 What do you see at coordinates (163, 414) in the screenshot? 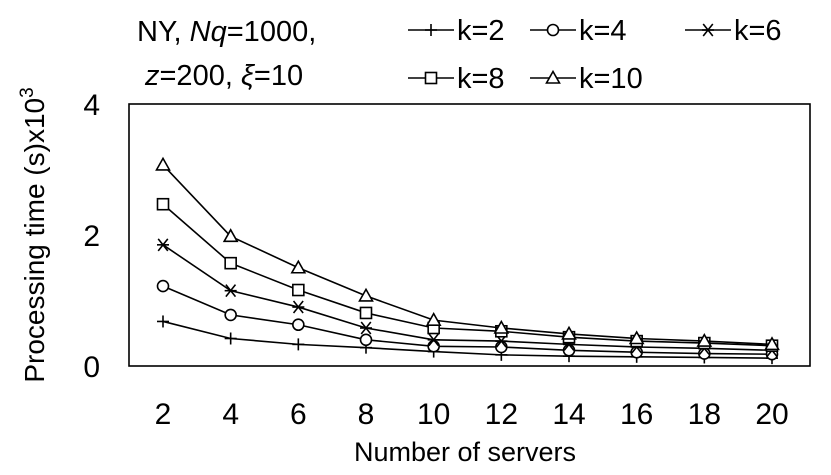
I see `x-tick-label: 2` at bounding box center [163, 414].